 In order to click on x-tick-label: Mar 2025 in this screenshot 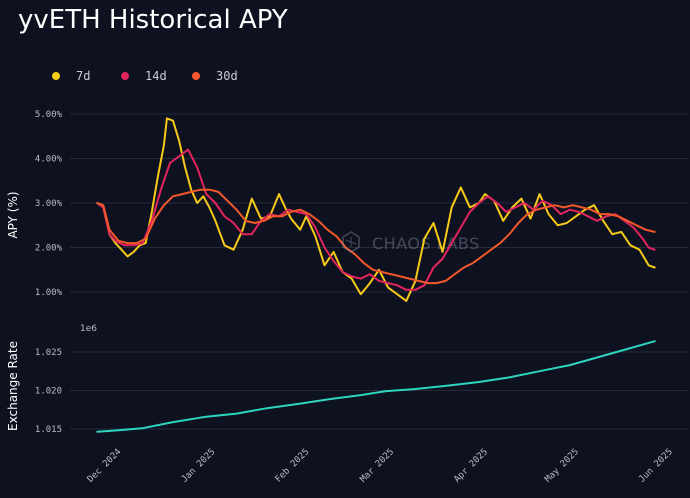, I will do `click(377, 466)`.